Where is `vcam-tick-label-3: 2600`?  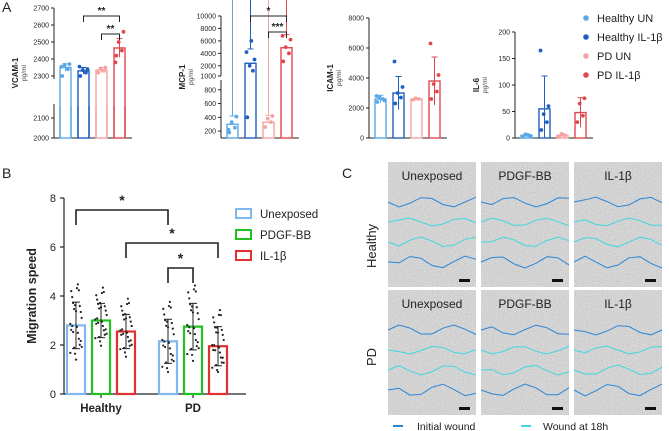
vcam-tick-label-3: 2600 is located at coordinates (41, 26).